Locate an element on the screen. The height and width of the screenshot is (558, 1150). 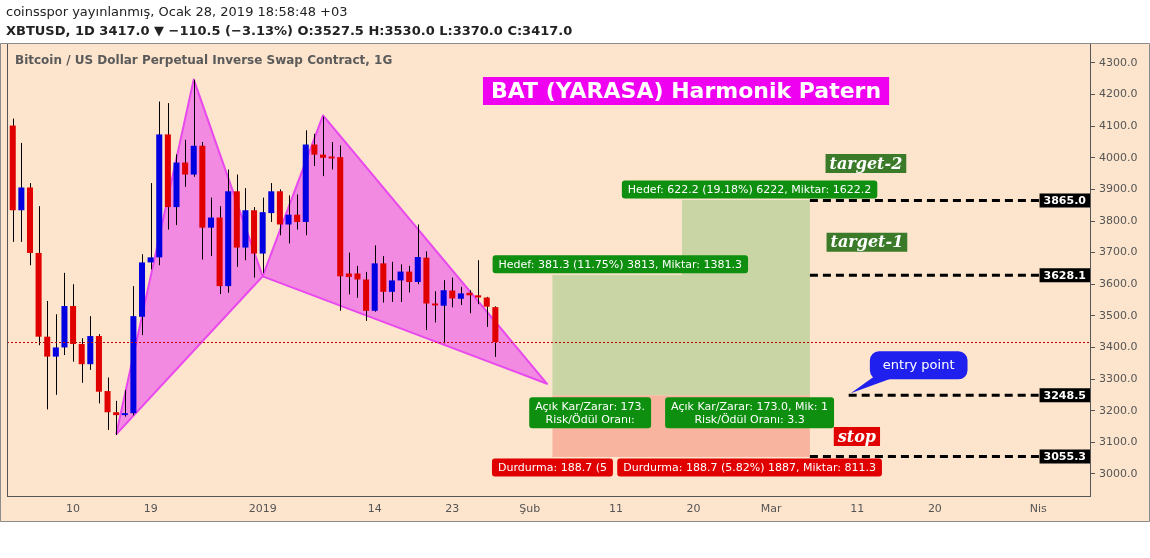
text: XBTUSD, 1D 3417.0 ▼ −110.5 (−3.13%) O:3527.5 H:3530.0 L:3370.0 C:3417.0 is located at coordinates (289, 31).